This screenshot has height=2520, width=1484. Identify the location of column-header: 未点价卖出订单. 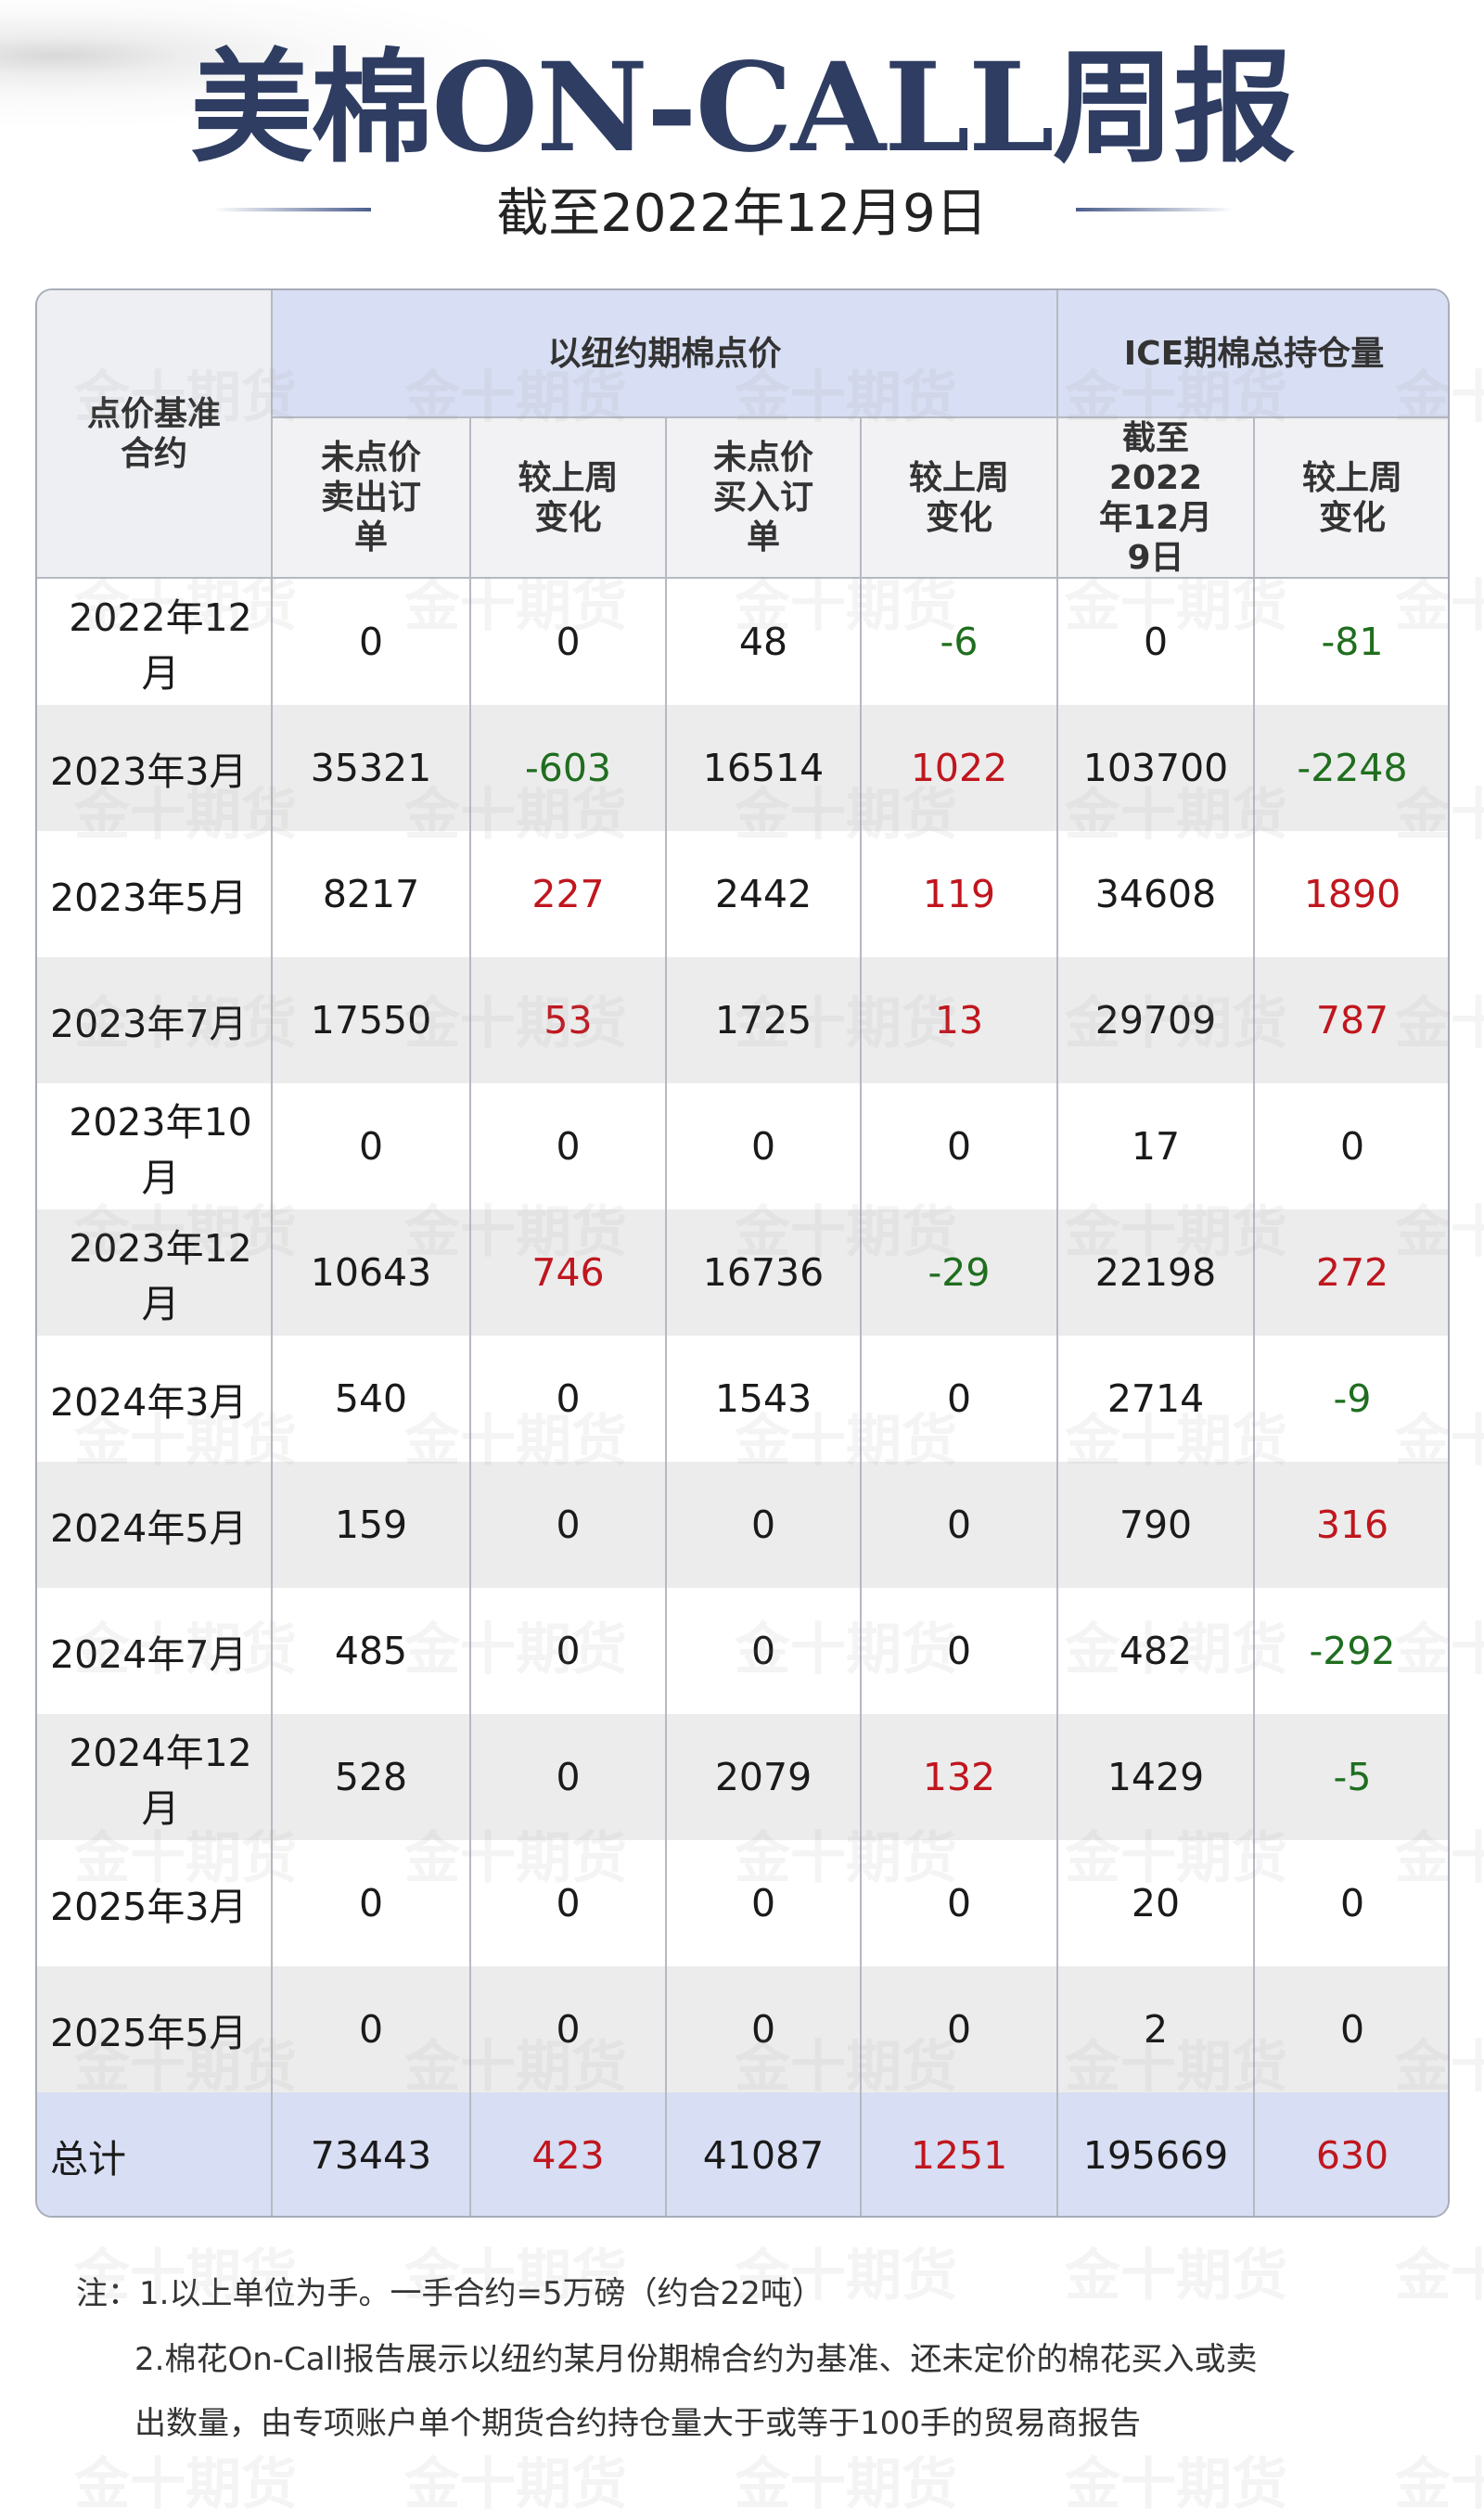
(372, 498).